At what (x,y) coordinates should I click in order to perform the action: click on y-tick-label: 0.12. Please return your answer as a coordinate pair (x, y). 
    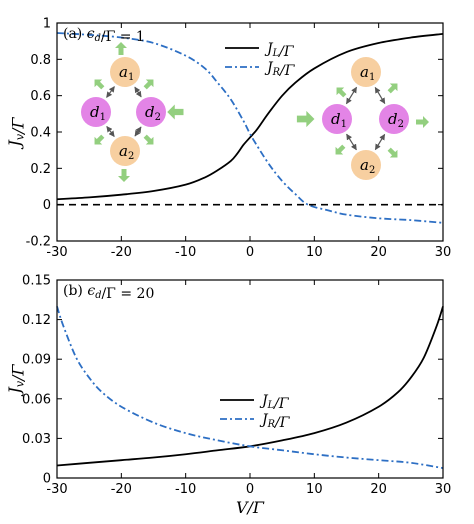
    Looking at the image, I should click on (36, 320).